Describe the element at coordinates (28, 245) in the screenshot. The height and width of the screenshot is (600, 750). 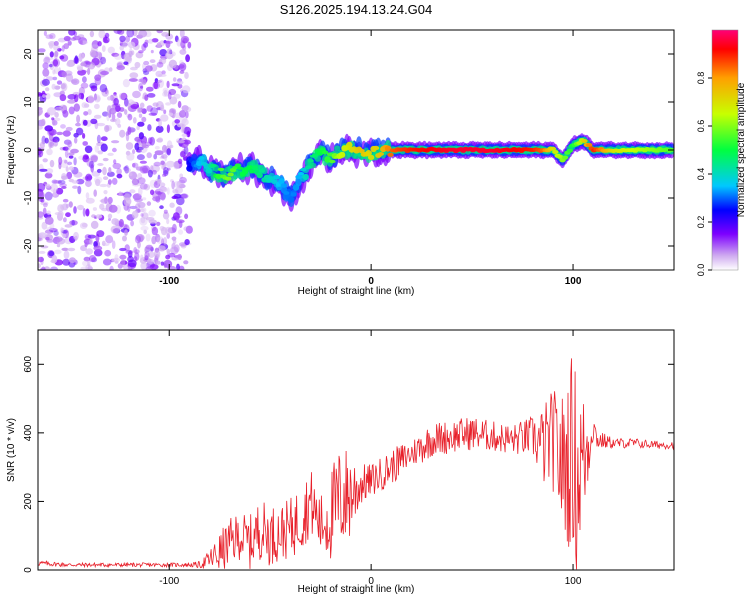
I see `y-tick-label: -20` at that location.